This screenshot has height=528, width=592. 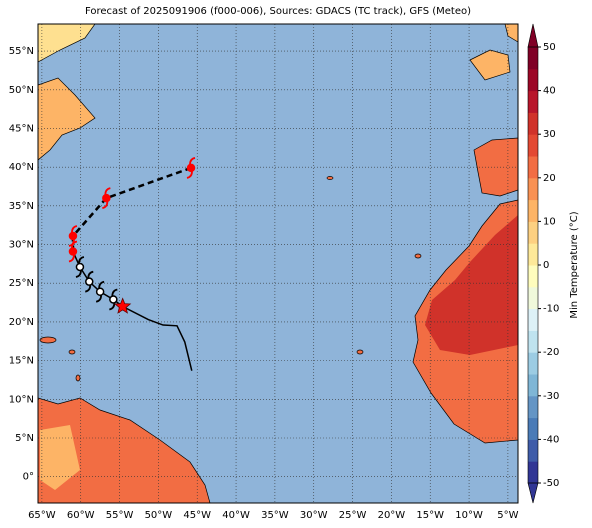 What do you see at coordinates (353, 515) in the screenshot?
I see `x-tick-label: 25°W` at bounding box center [353, 515].